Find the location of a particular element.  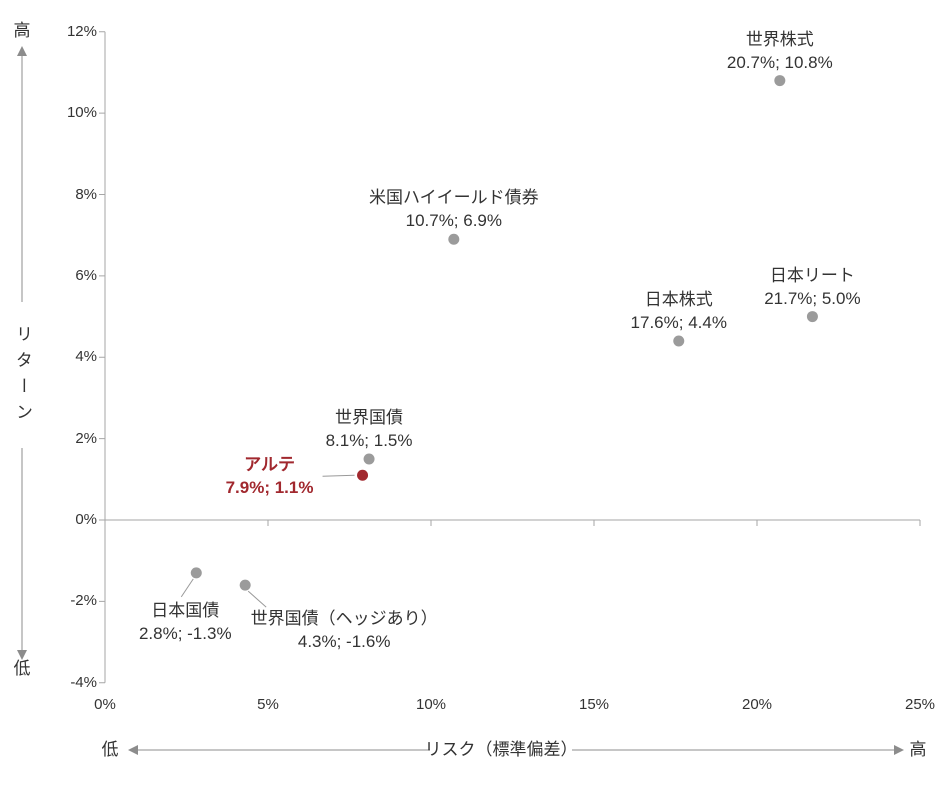

down-arrowhead-icon is located at coordinates (22, 655).